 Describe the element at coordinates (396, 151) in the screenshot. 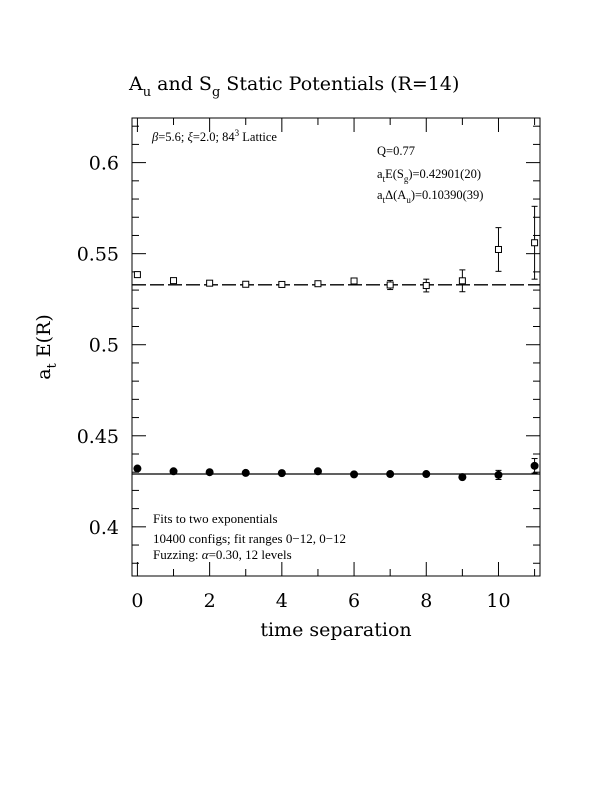

I see `q-annotation: Q=0.77` at that location.